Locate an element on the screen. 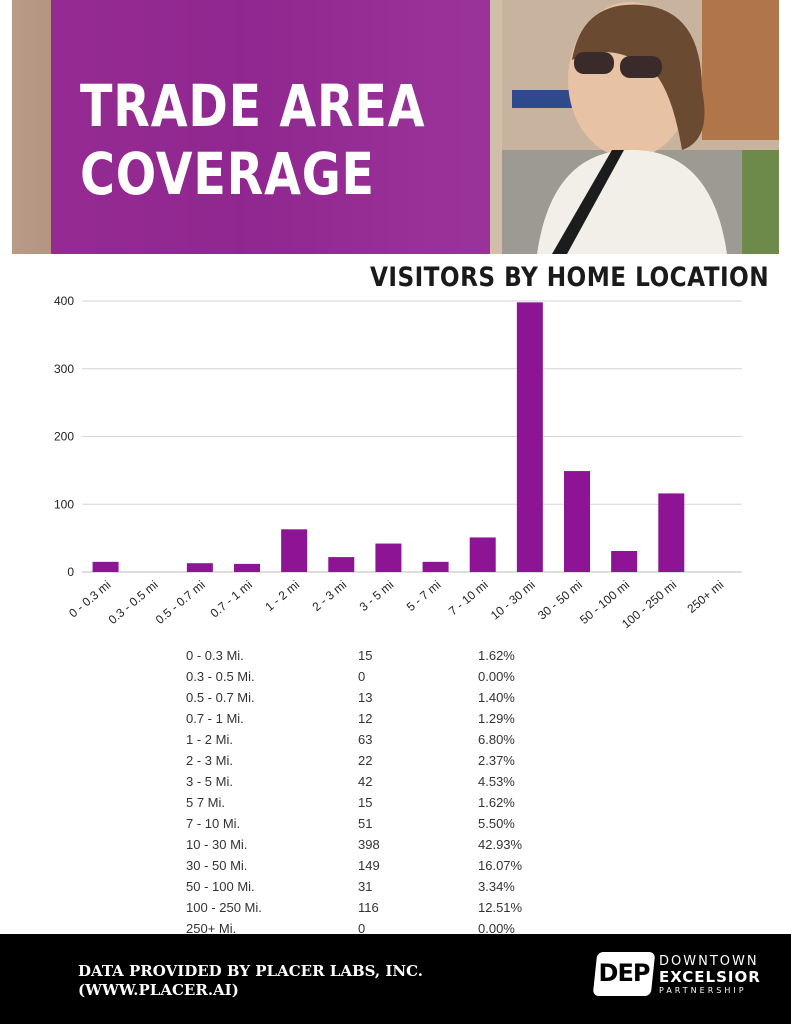 The height and width of the screenshot is (1024, 791). x-tick-label: 10 - 30 mi is located at coordinates (513, 600).